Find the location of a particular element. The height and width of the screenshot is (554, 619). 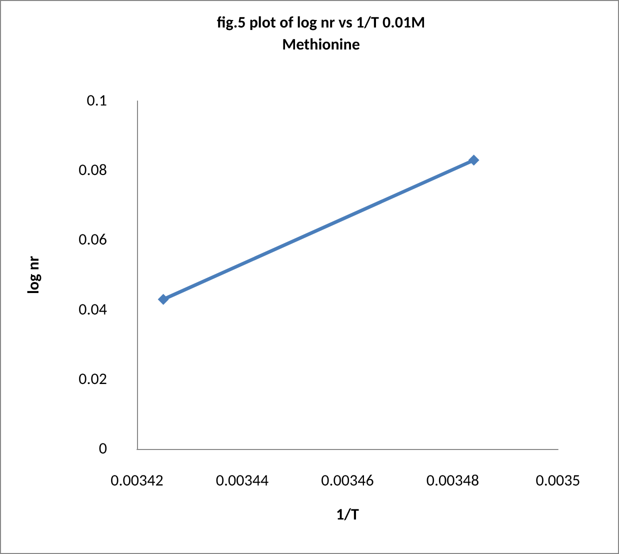

x-tick-label: 0.00346 is located at coordinates (347, 481).